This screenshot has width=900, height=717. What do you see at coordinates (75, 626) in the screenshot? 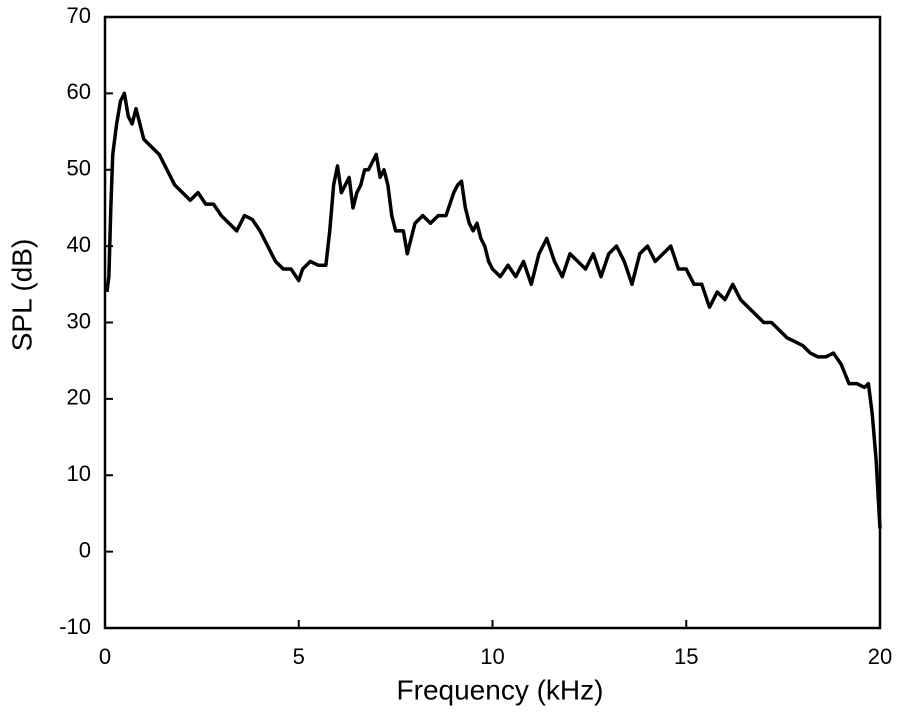
I see `y-tick-label: -10` at bounding box center [75, 626].